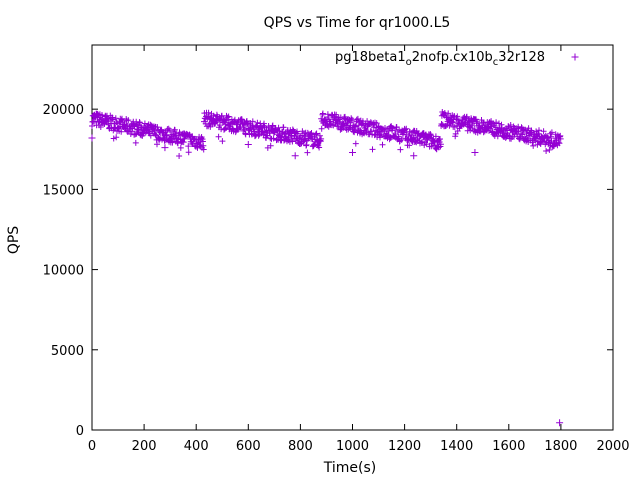  Describe the element at coordinates (357, 23) in the screenshot. I see `chart-title: QPS vs Time for qr1000.L5` at that location.